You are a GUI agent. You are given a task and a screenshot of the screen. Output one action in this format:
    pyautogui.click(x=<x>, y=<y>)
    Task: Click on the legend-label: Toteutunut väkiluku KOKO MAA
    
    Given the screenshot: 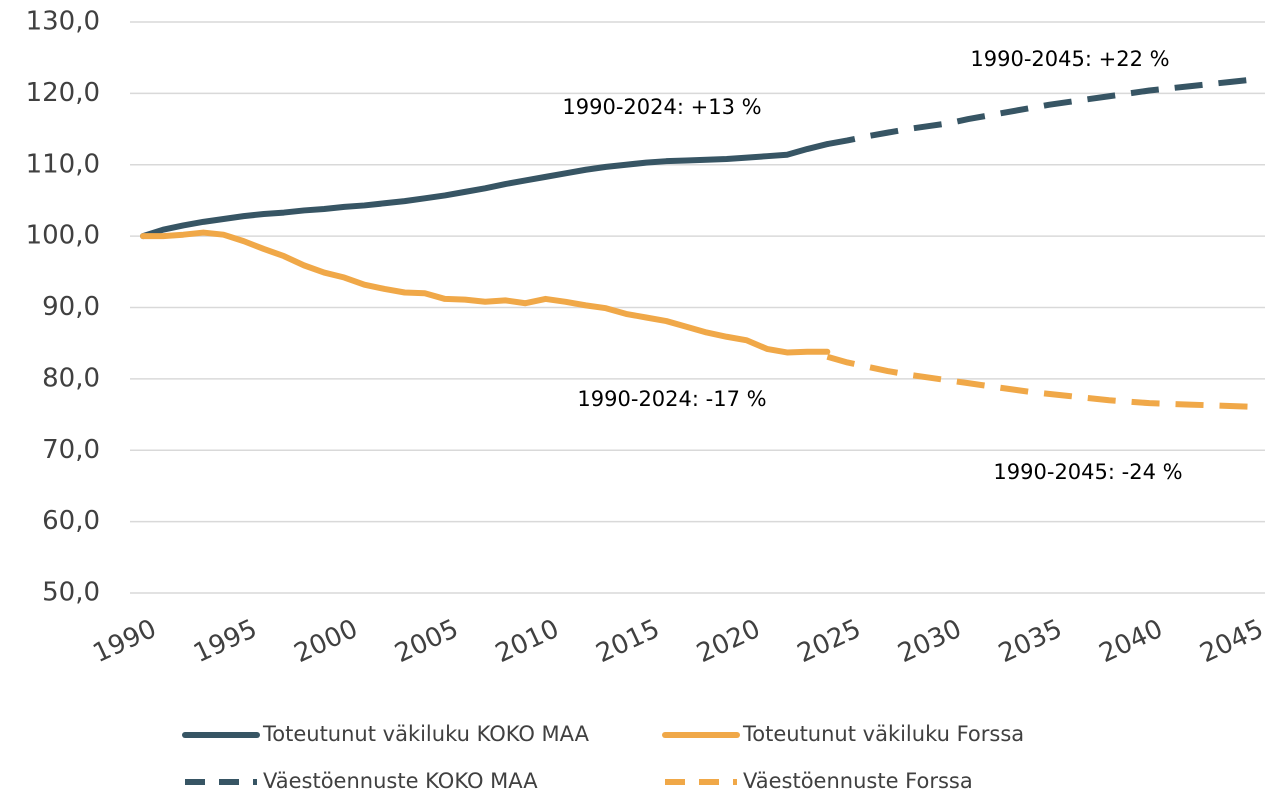 What is the action you would take?
    pyautogui.click(x=426, y=734)
    